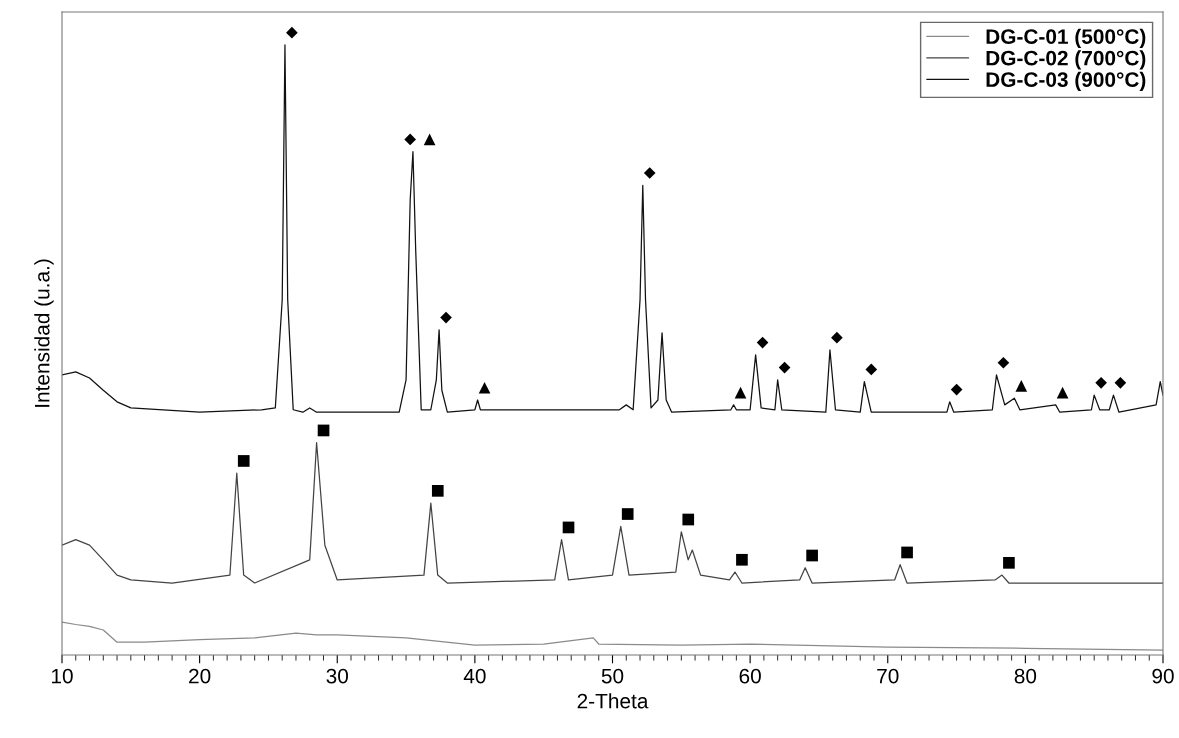 The image size is (1179, 738). Describe the element at coordinates (1066, 81) in the screenshot. I see `legend-label: DG-C-03 (900°C)` at that location.